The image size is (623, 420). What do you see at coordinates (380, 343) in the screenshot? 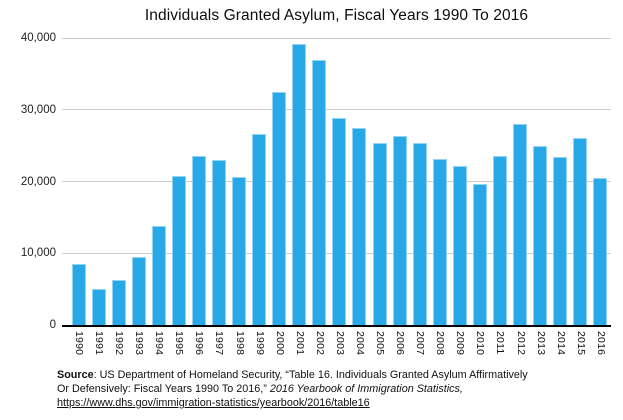
I see `x-tick-label-2005: 2005` at bounding box center [380, 343].